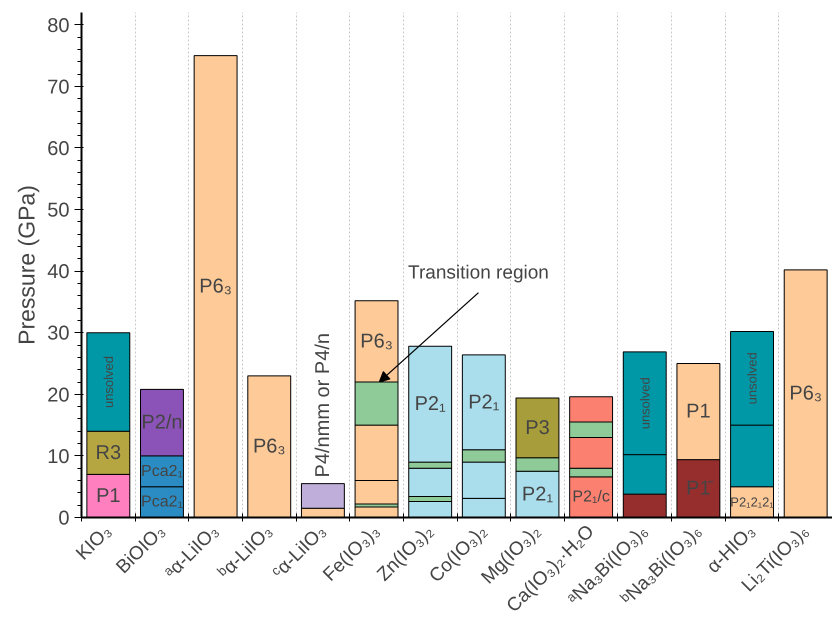  Describe the element at coordinates (58, 457) in the screenshot. I see `y-tick-label: 10` at that location.